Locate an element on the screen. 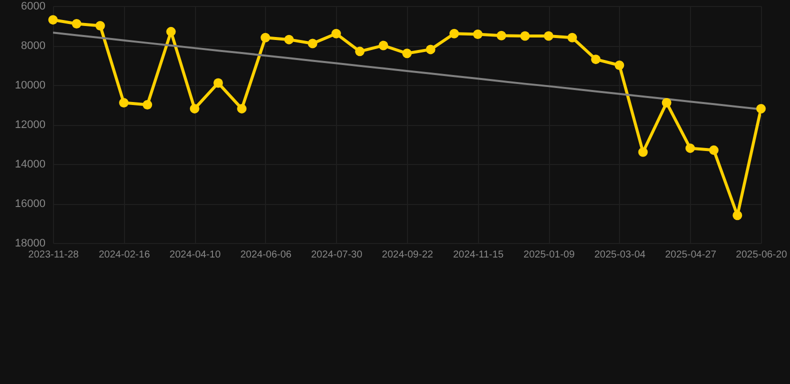  y-tick-label: 10000 is located at coordinates (30, 86).